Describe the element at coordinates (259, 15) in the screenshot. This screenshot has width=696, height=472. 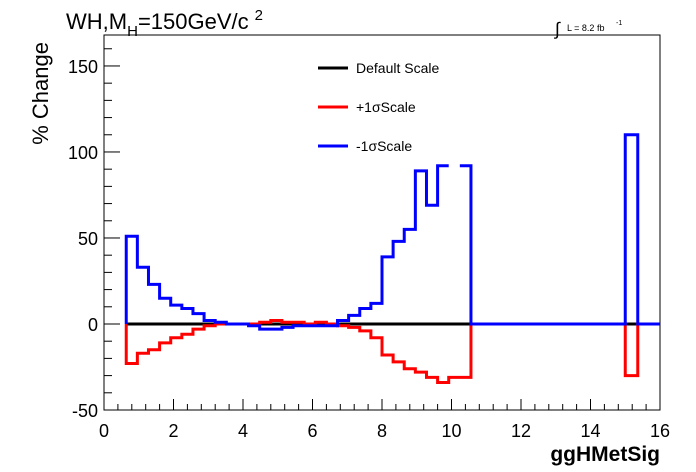
I see `title-superscript: 2` at that location.